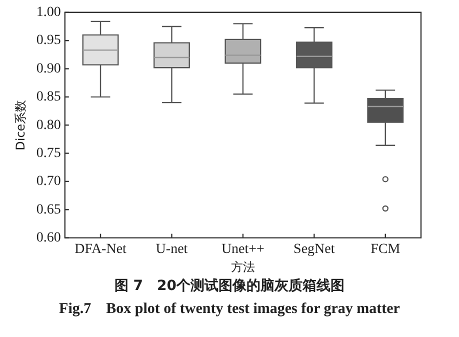  I want to click on x-tick-label: U-net, so click(172, 249).